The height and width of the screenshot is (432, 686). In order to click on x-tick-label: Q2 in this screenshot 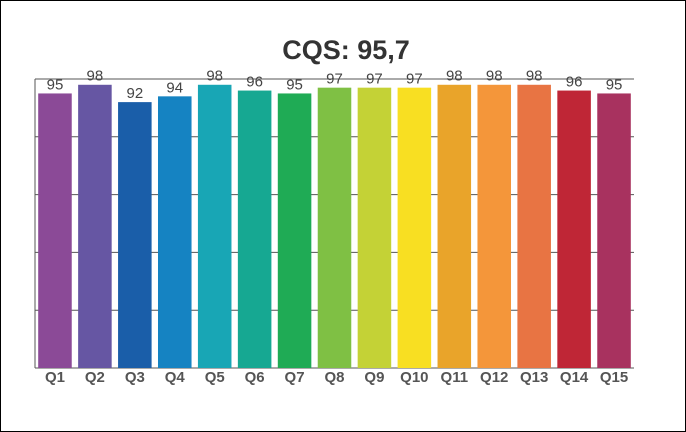, I will do `click(95, 377)`.